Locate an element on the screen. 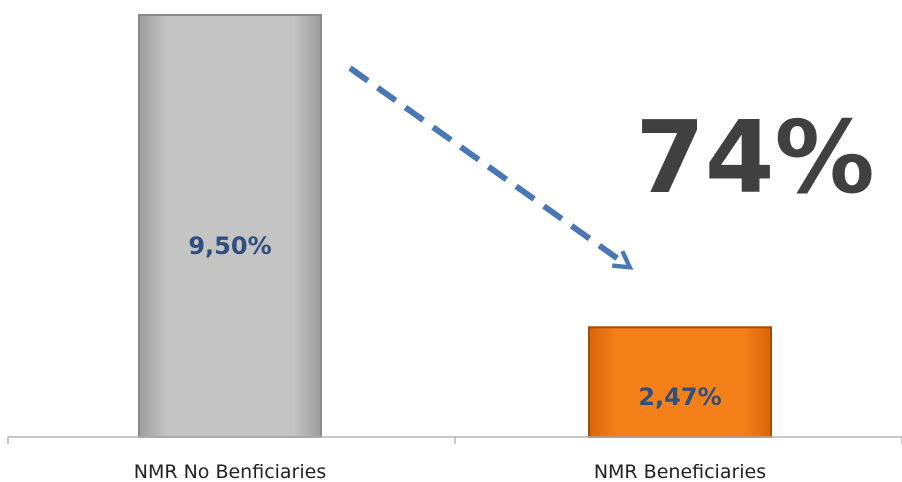 This screenshot has width=902, height=482. x-tick-label-1: NMR Beneficiaries is located at coordinates (680, 471).